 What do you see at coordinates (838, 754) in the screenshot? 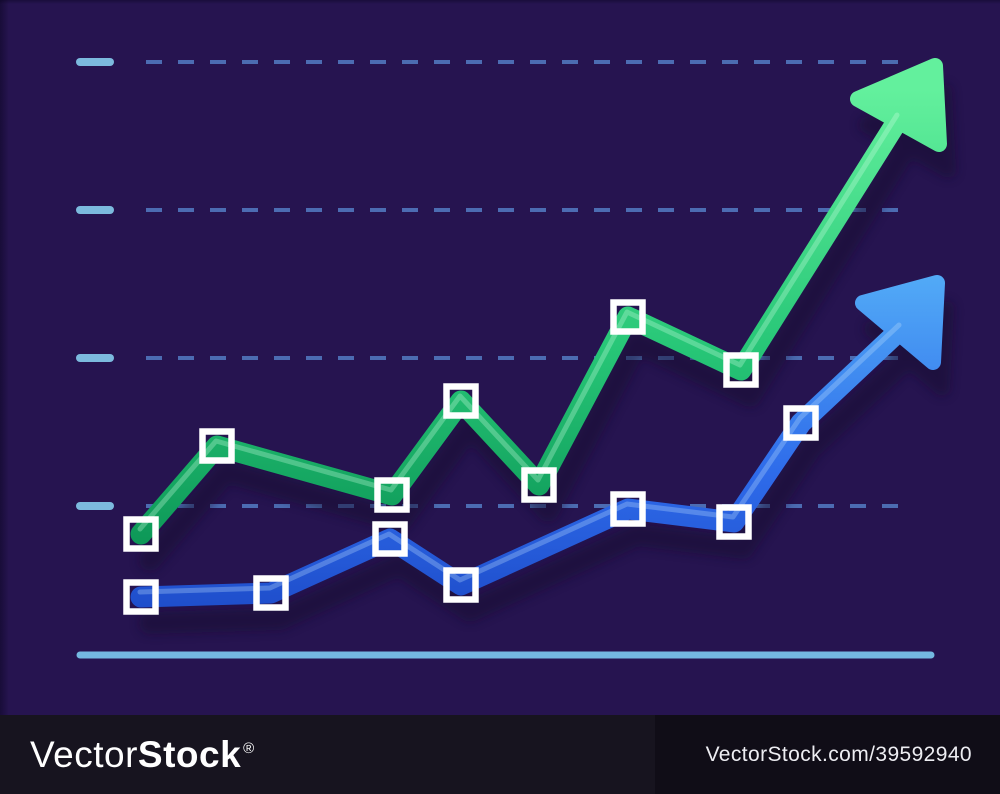
I see `credit-url-text: VectorStock.com/39592940` at bounding box center [838, 754].